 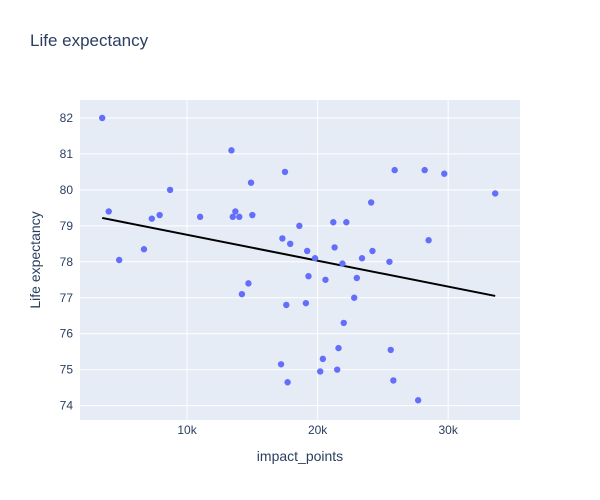 I want to click on y-tick-label: 76, so click(x=67, y=334).